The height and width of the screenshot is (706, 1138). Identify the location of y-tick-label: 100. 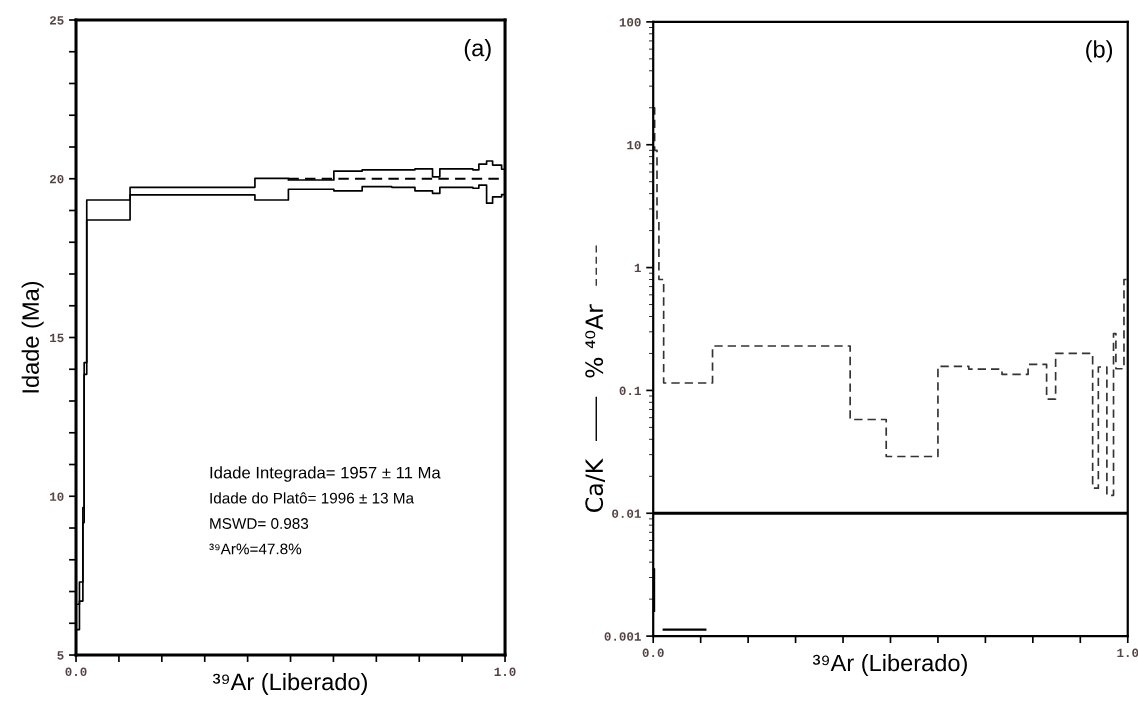
(630, 22).